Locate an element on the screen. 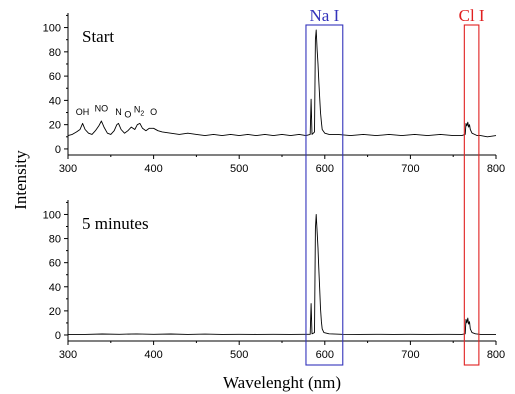  species-label: N is located at coordinates (118, 112).